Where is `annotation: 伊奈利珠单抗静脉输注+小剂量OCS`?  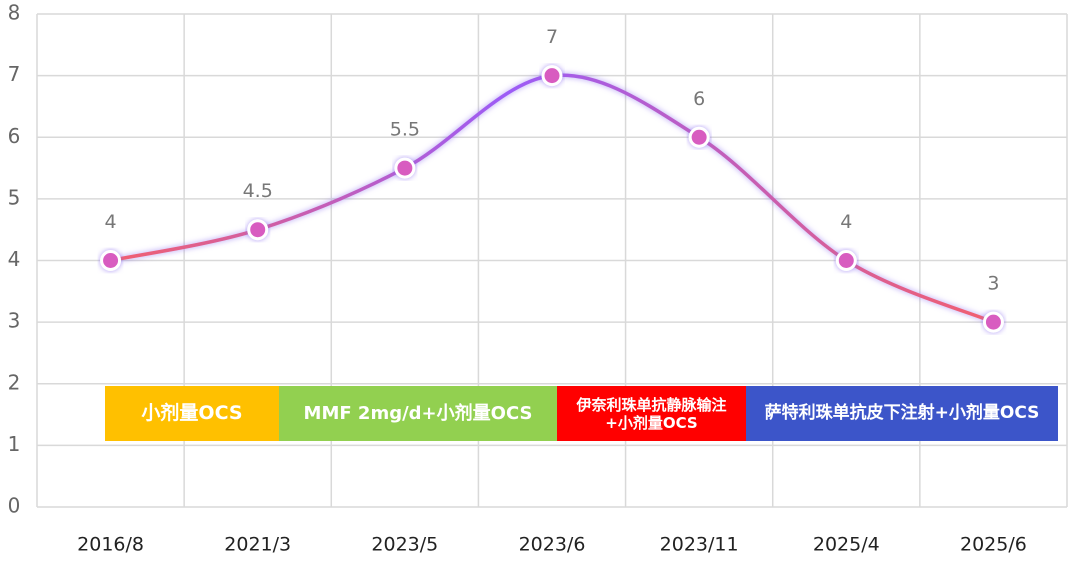
annotation: 伊奈利珠单抗静脉输注+小剂量OCS is located at coordinates (651, 413).